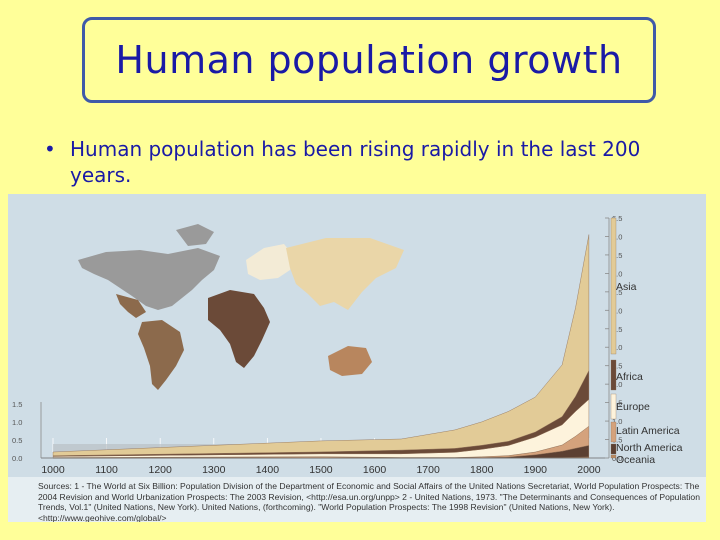 The width and height of the screenshot is (720, 540). What do you see at coordinates (617, 384) in the screenshot?
I see `y-right-tick-label: 2.0` at bounding box center [617, 384].